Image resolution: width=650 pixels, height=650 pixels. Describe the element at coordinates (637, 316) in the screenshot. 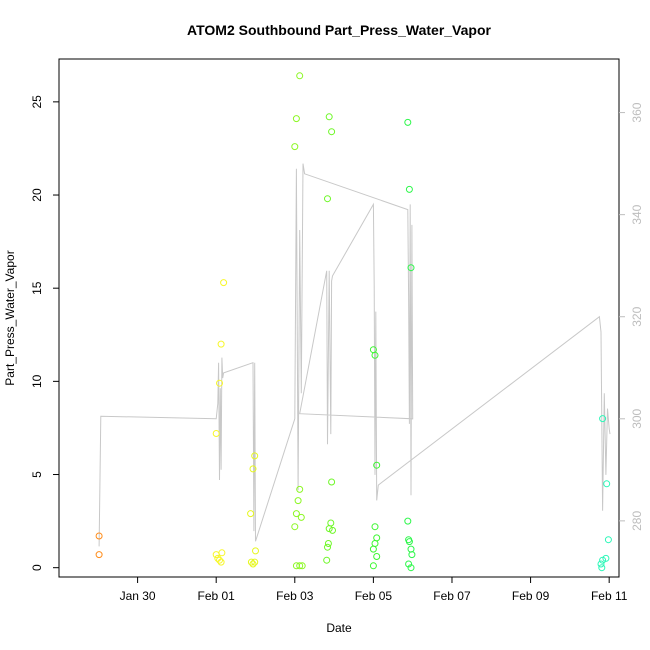

I see `y2-tick-label: 320` at that location.